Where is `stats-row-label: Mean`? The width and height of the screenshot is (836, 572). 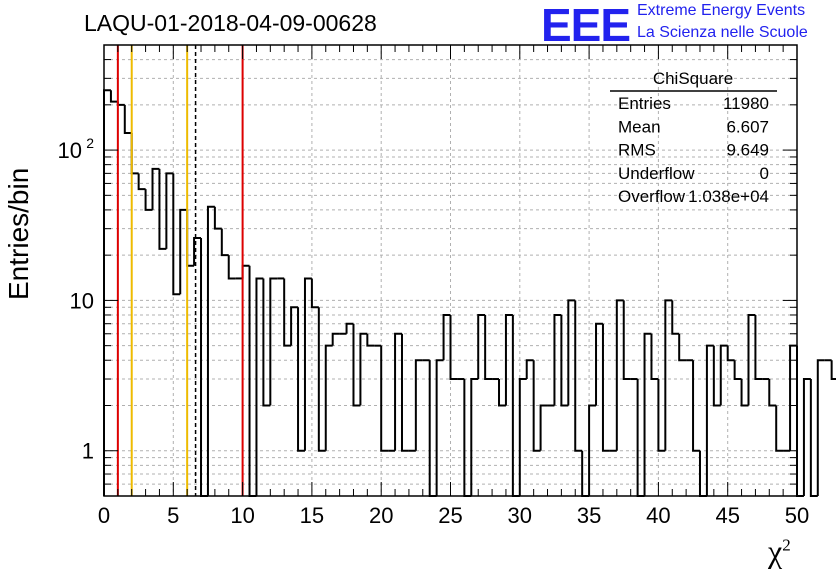
stats-row-label: Mean is located at coordinates (639, 126).